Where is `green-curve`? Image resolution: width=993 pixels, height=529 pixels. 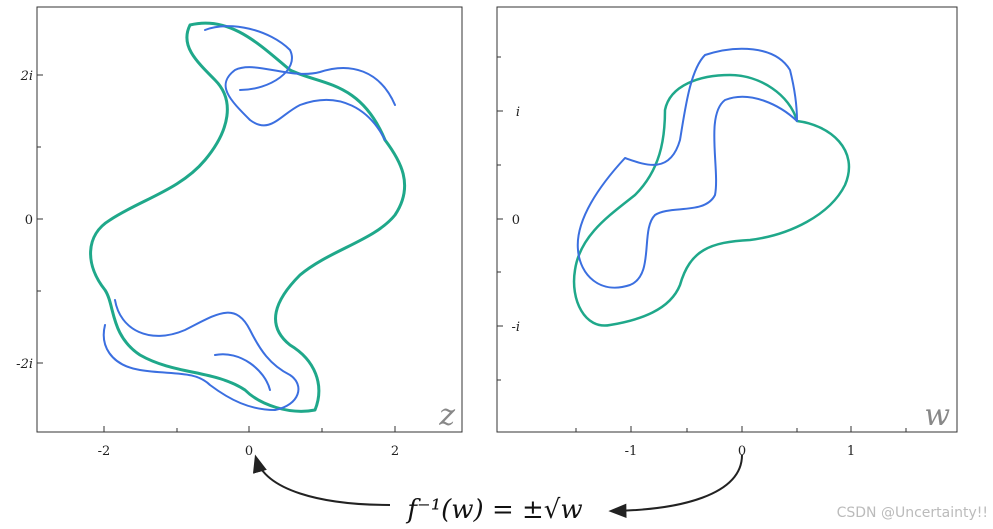 green-curve is located at coordinates (711, 200).